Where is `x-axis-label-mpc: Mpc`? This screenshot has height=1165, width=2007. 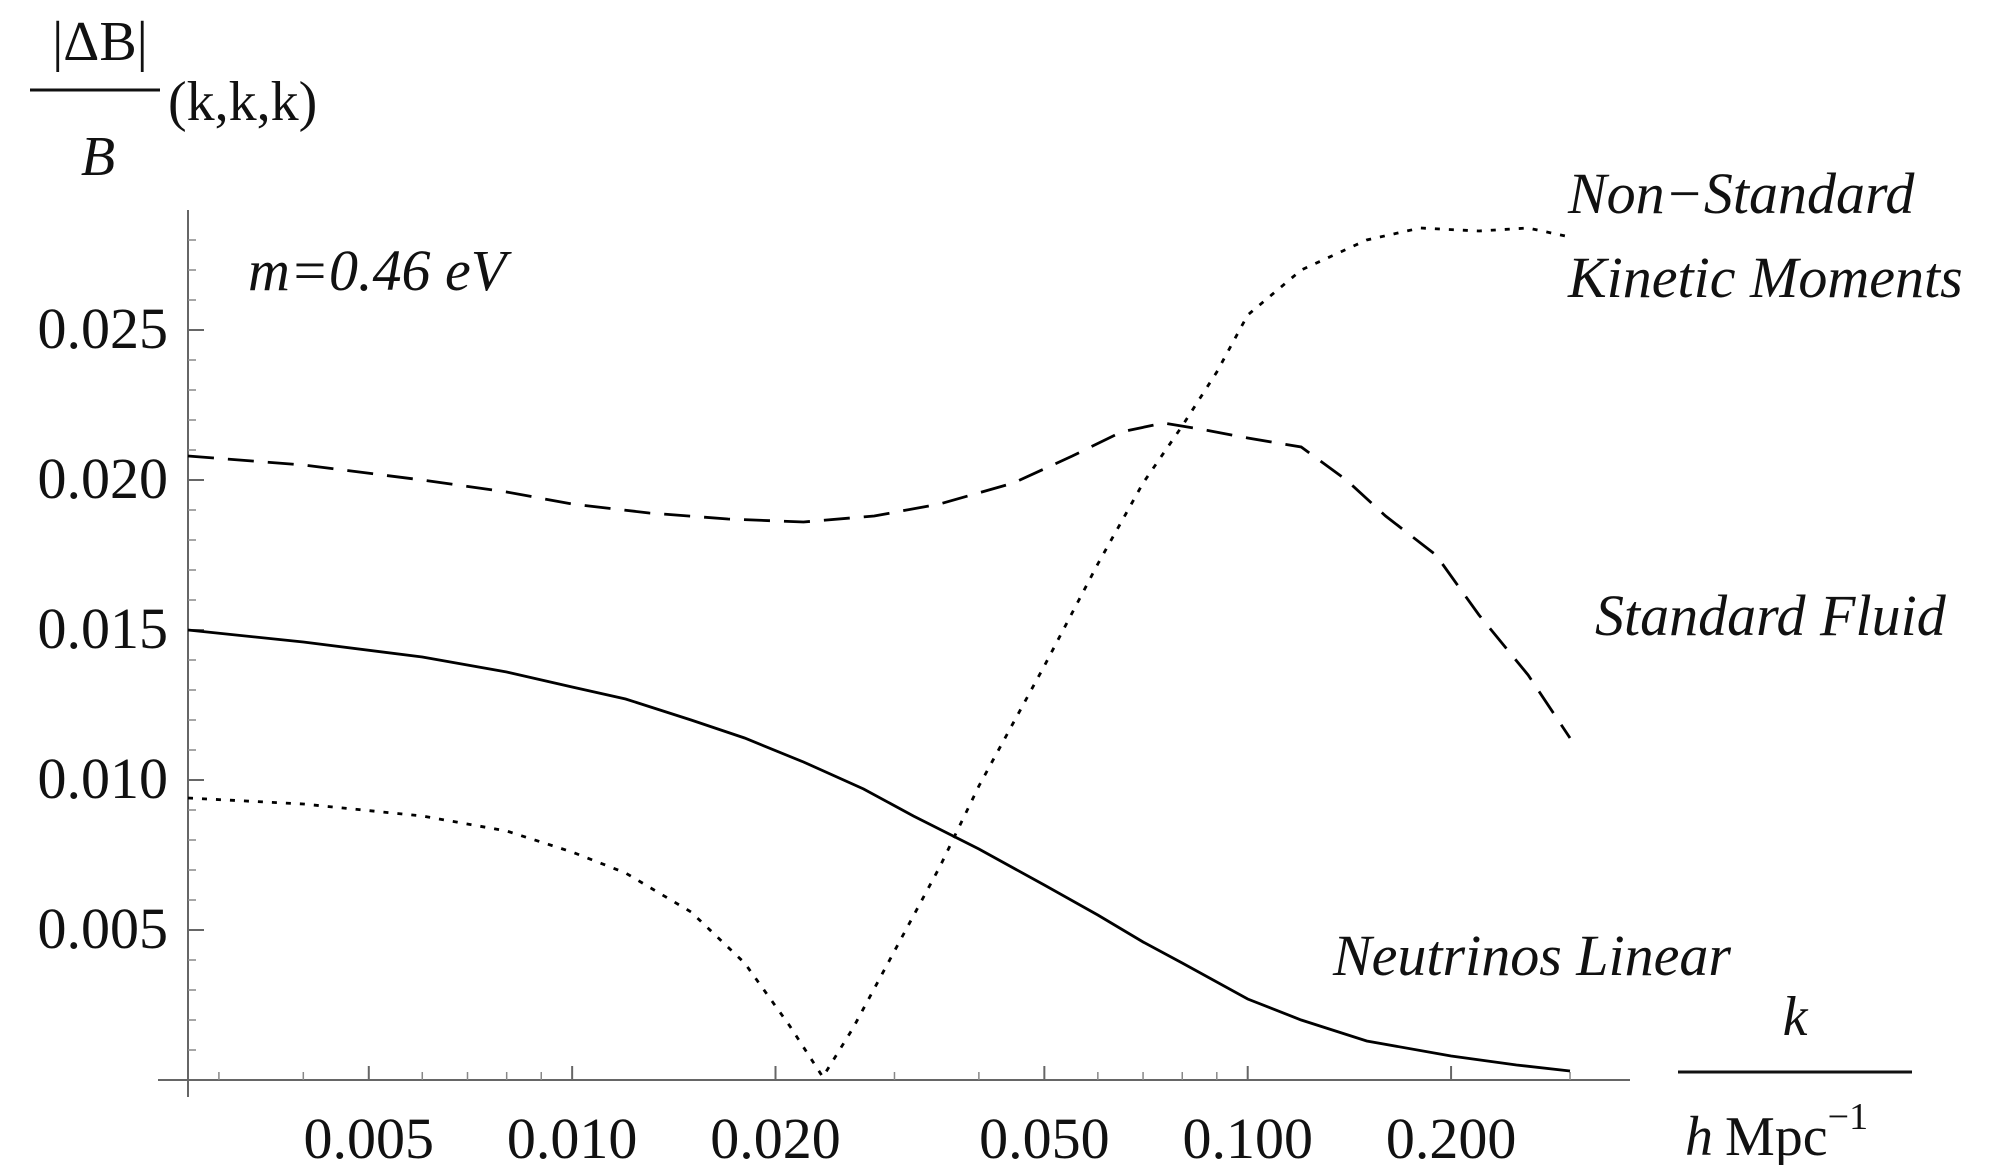 x-axis-label-mpc: Mpc is located at coordinates (1776, 1135).